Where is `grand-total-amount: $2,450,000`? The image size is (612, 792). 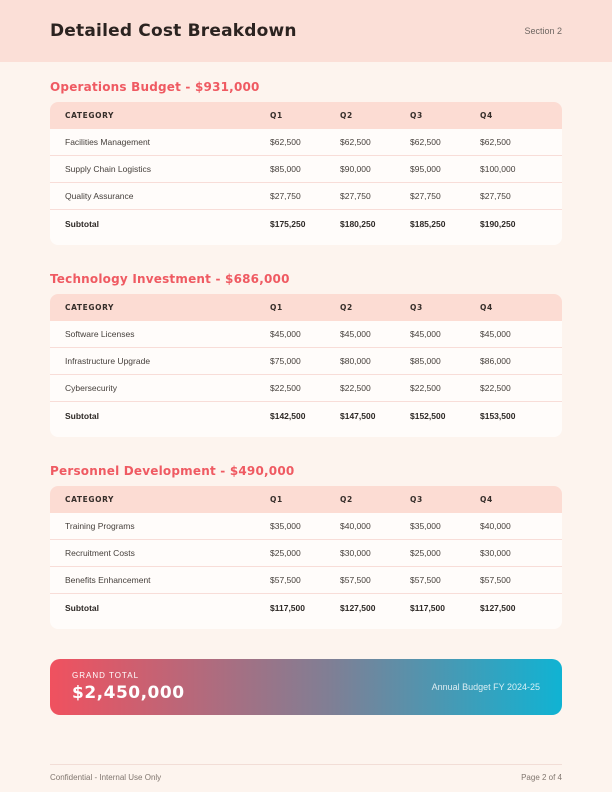
grand-total-amount: $2,450,000 is located at coordinates (128, 693).